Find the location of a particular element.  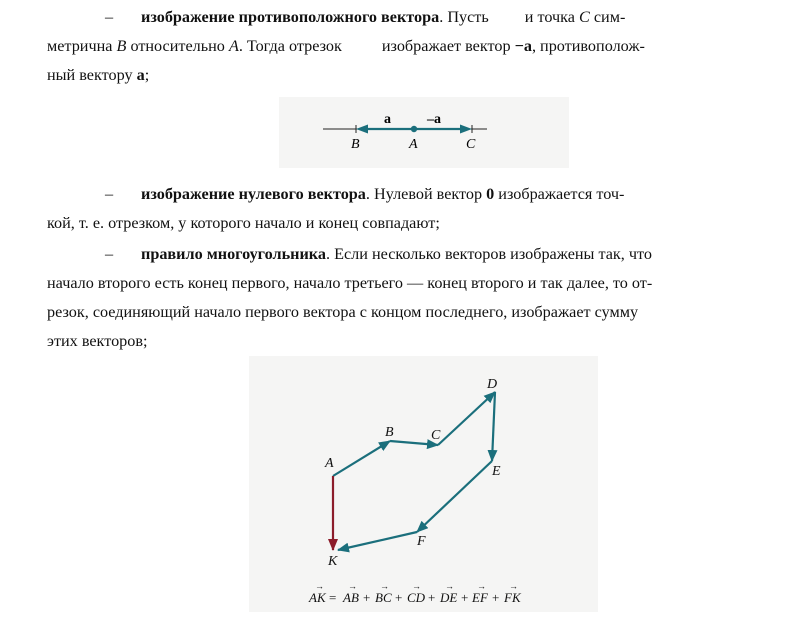

vector-fk is located at coordinates (377, 541).